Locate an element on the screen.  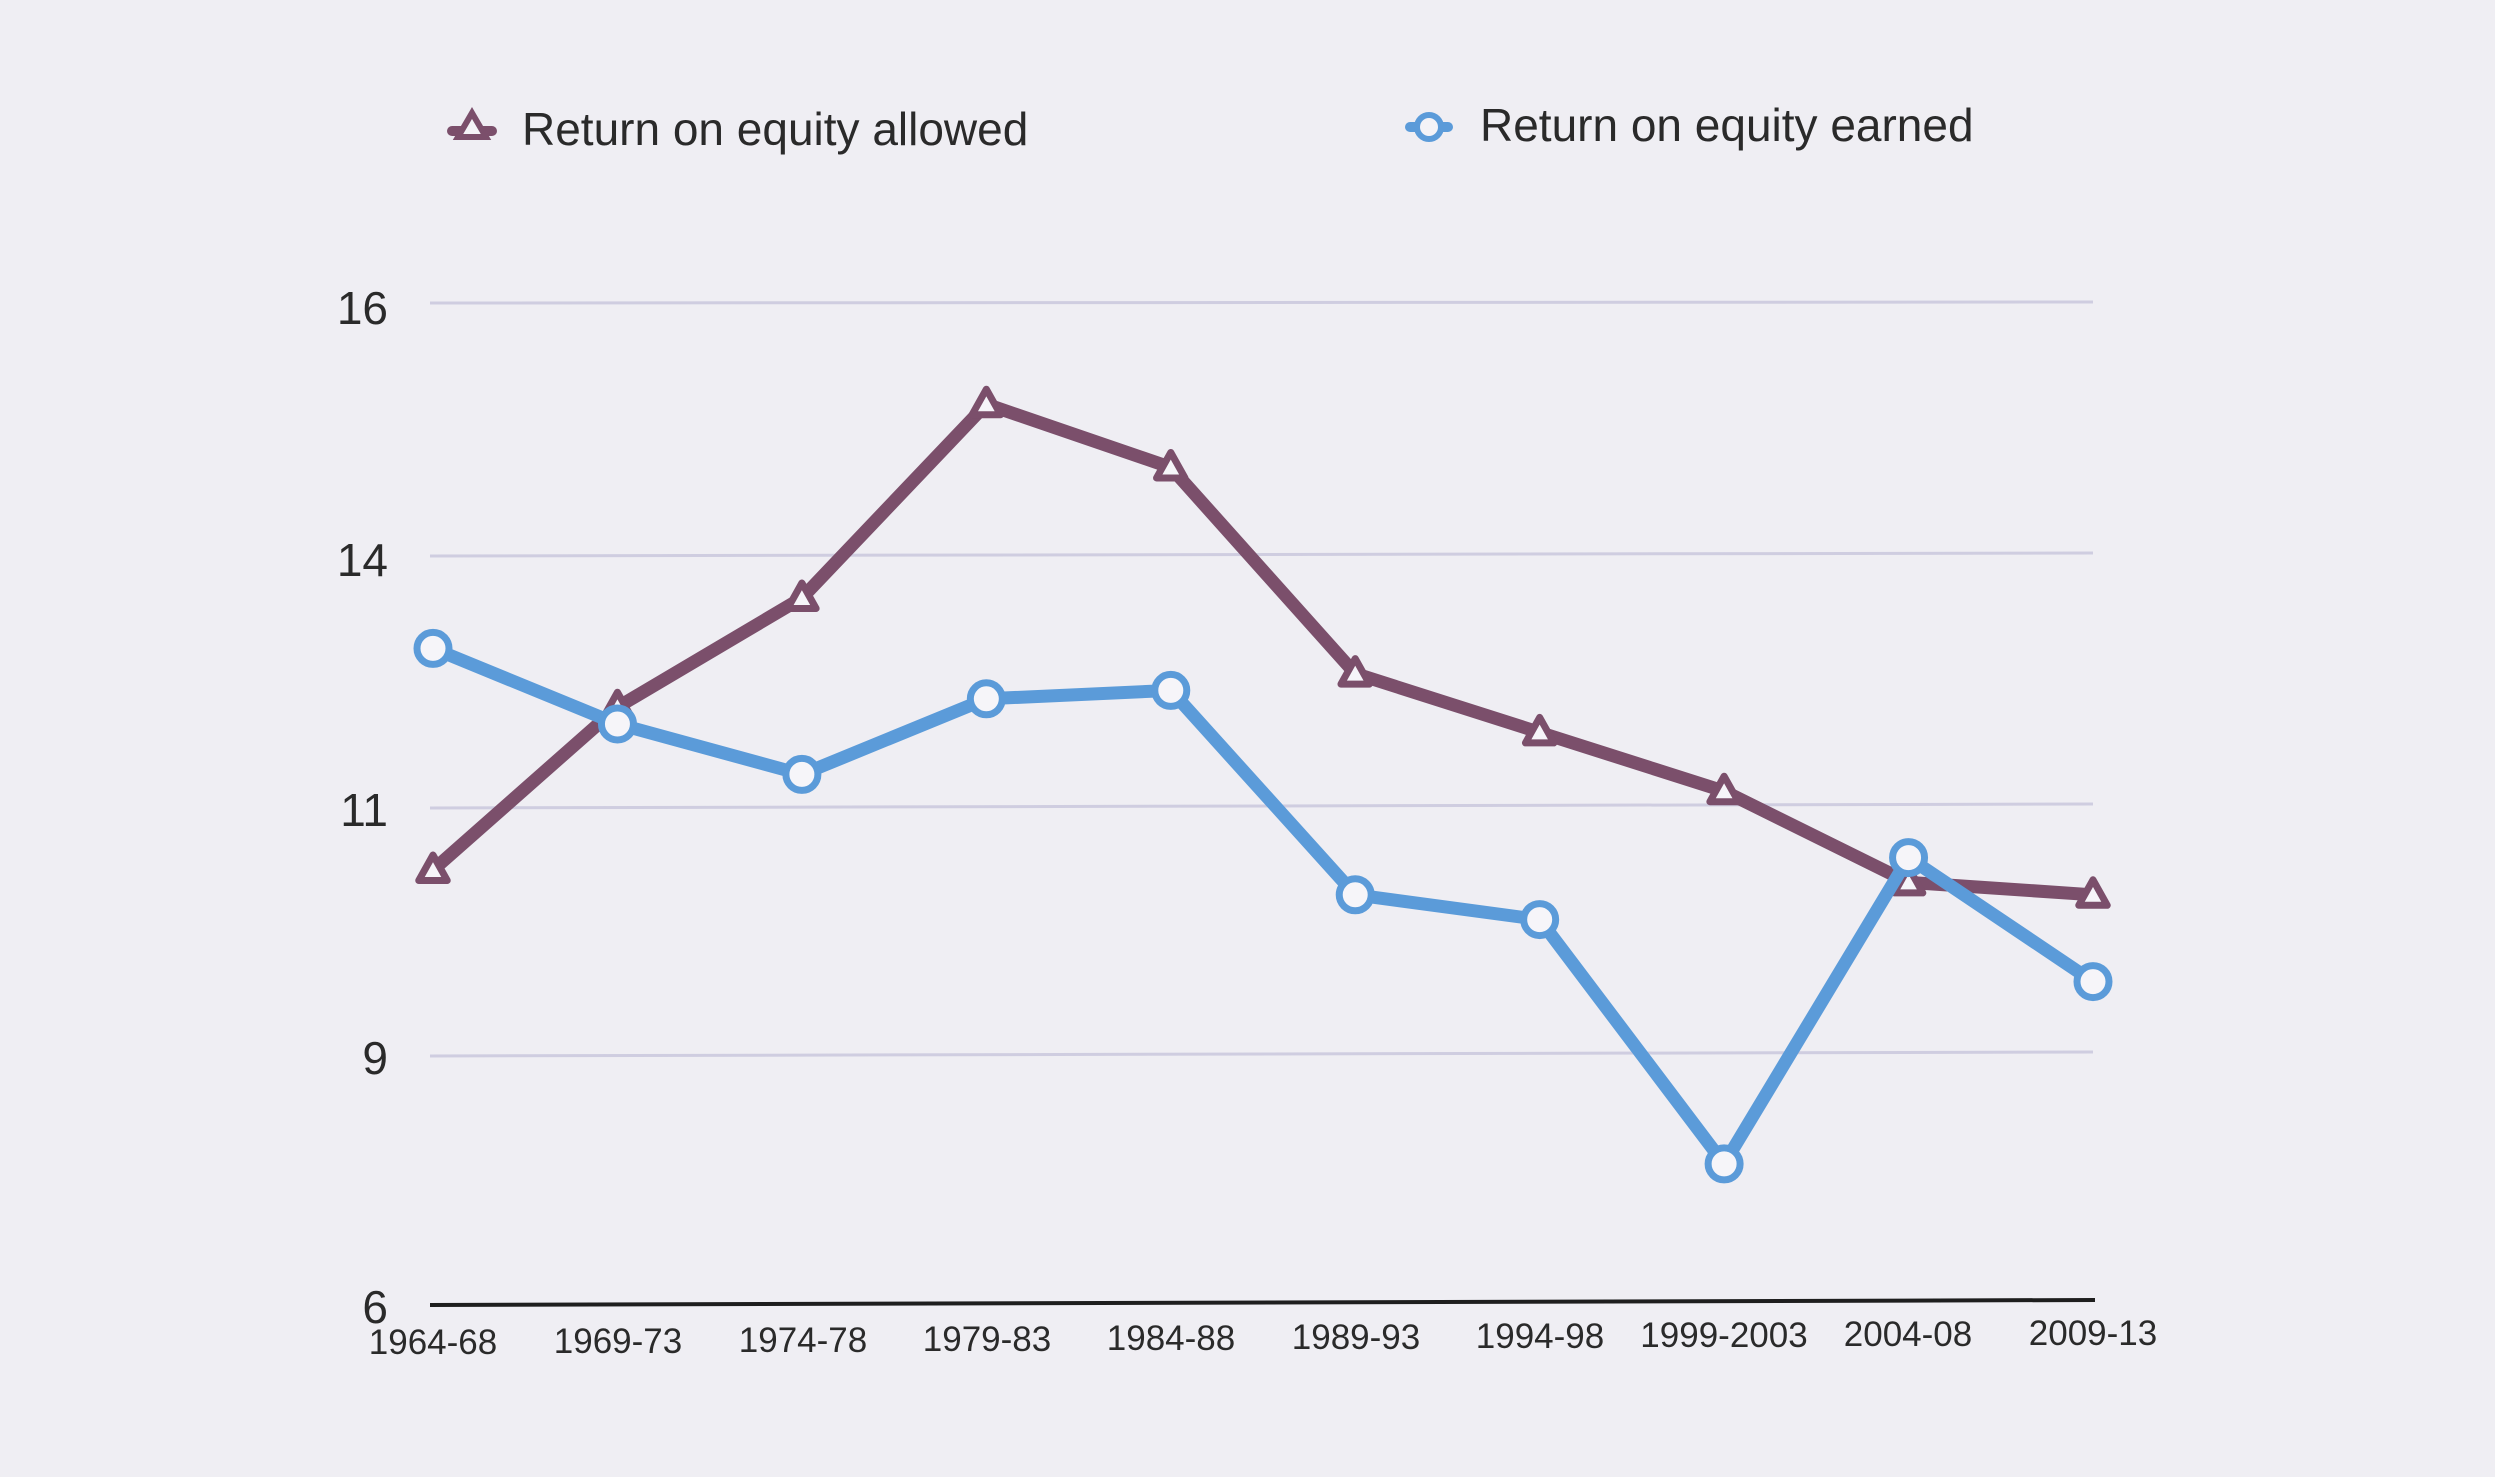
y-tick-label: 11 is located at coordinates (364, 810).